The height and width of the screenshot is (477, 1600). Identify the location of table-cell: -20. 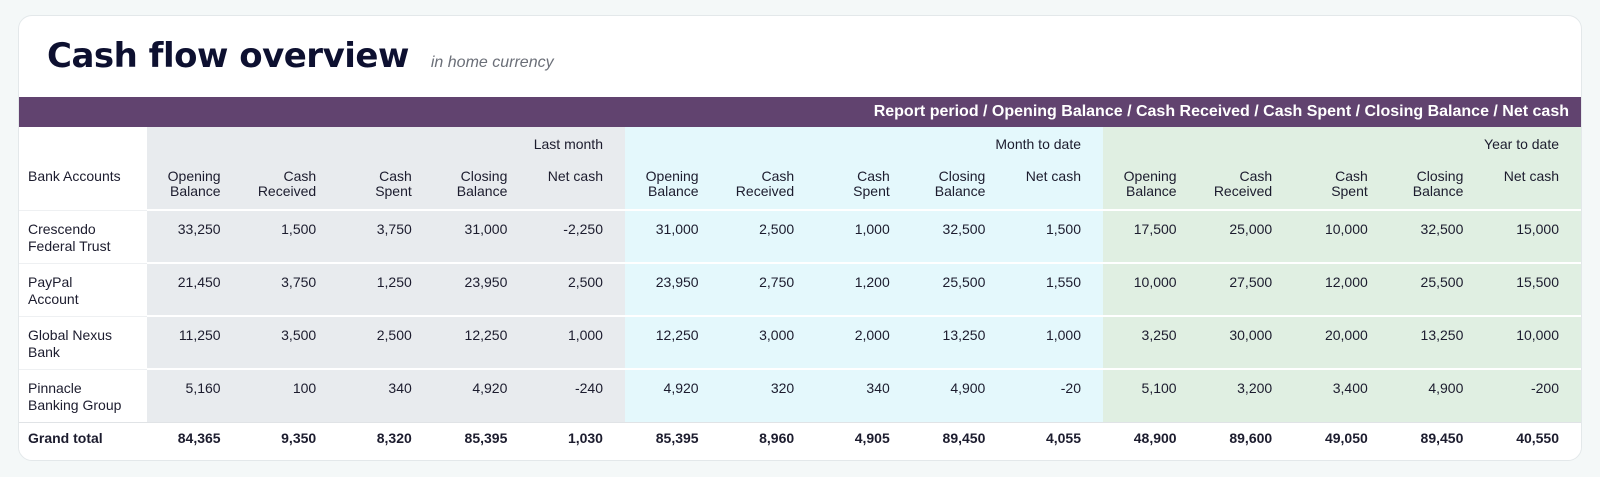
(1055, 395).